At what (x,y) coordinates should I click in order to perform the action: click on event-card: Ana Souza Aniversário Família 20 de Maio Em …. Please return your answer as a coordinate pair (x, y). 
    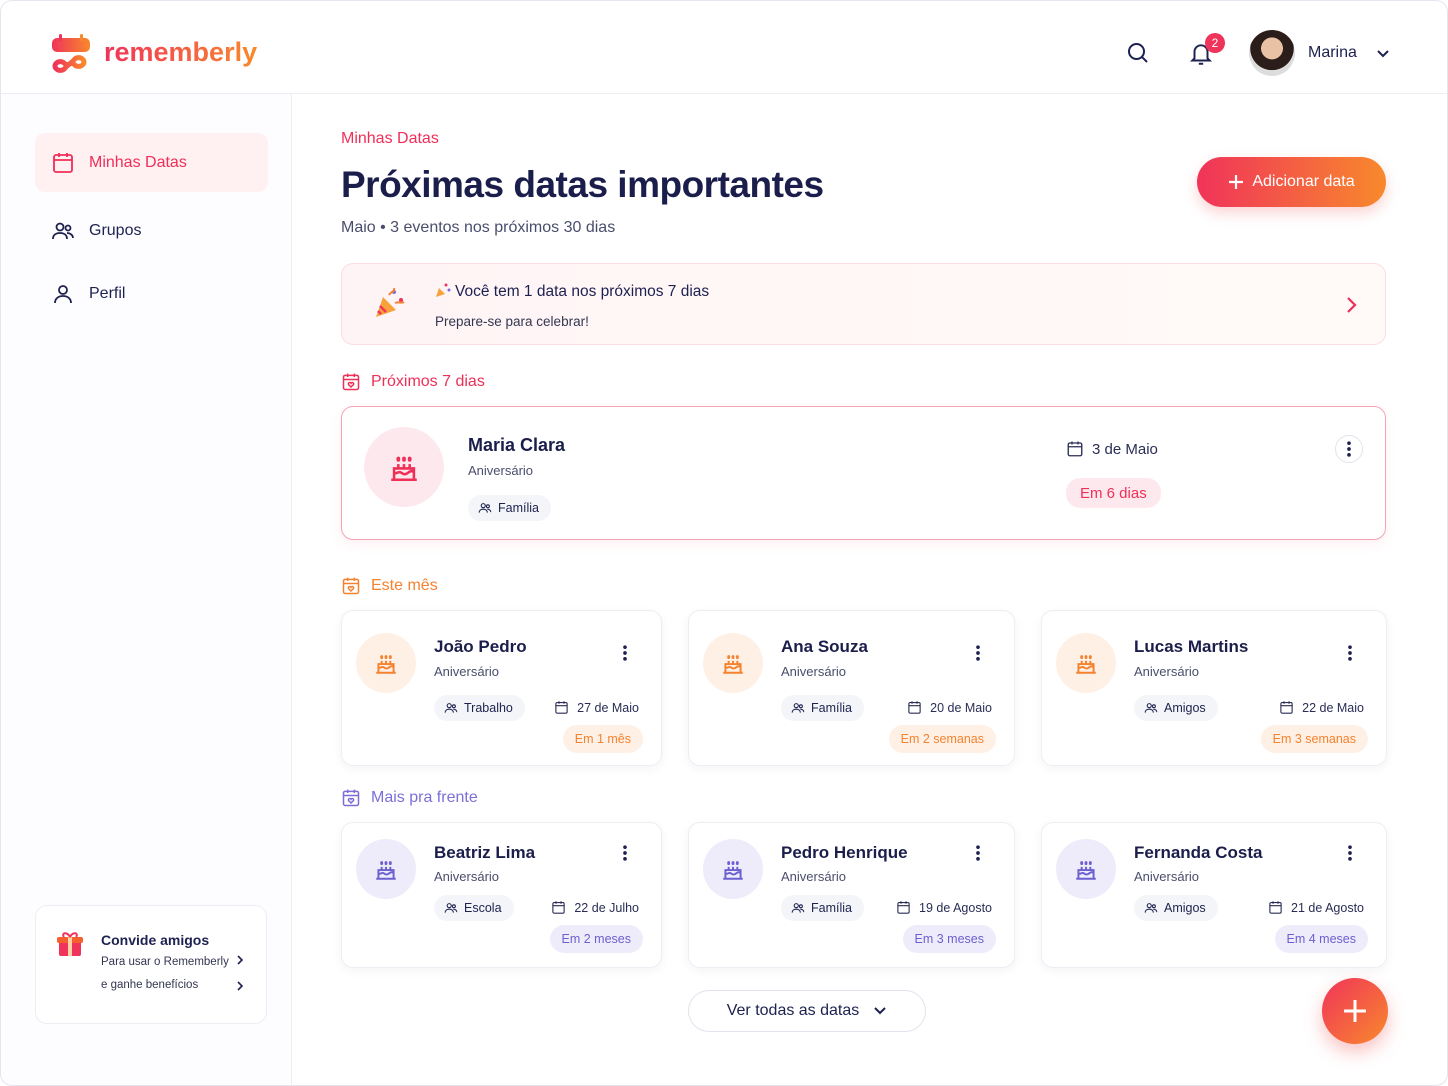
    Looking at the image, I should click on (851, 688).